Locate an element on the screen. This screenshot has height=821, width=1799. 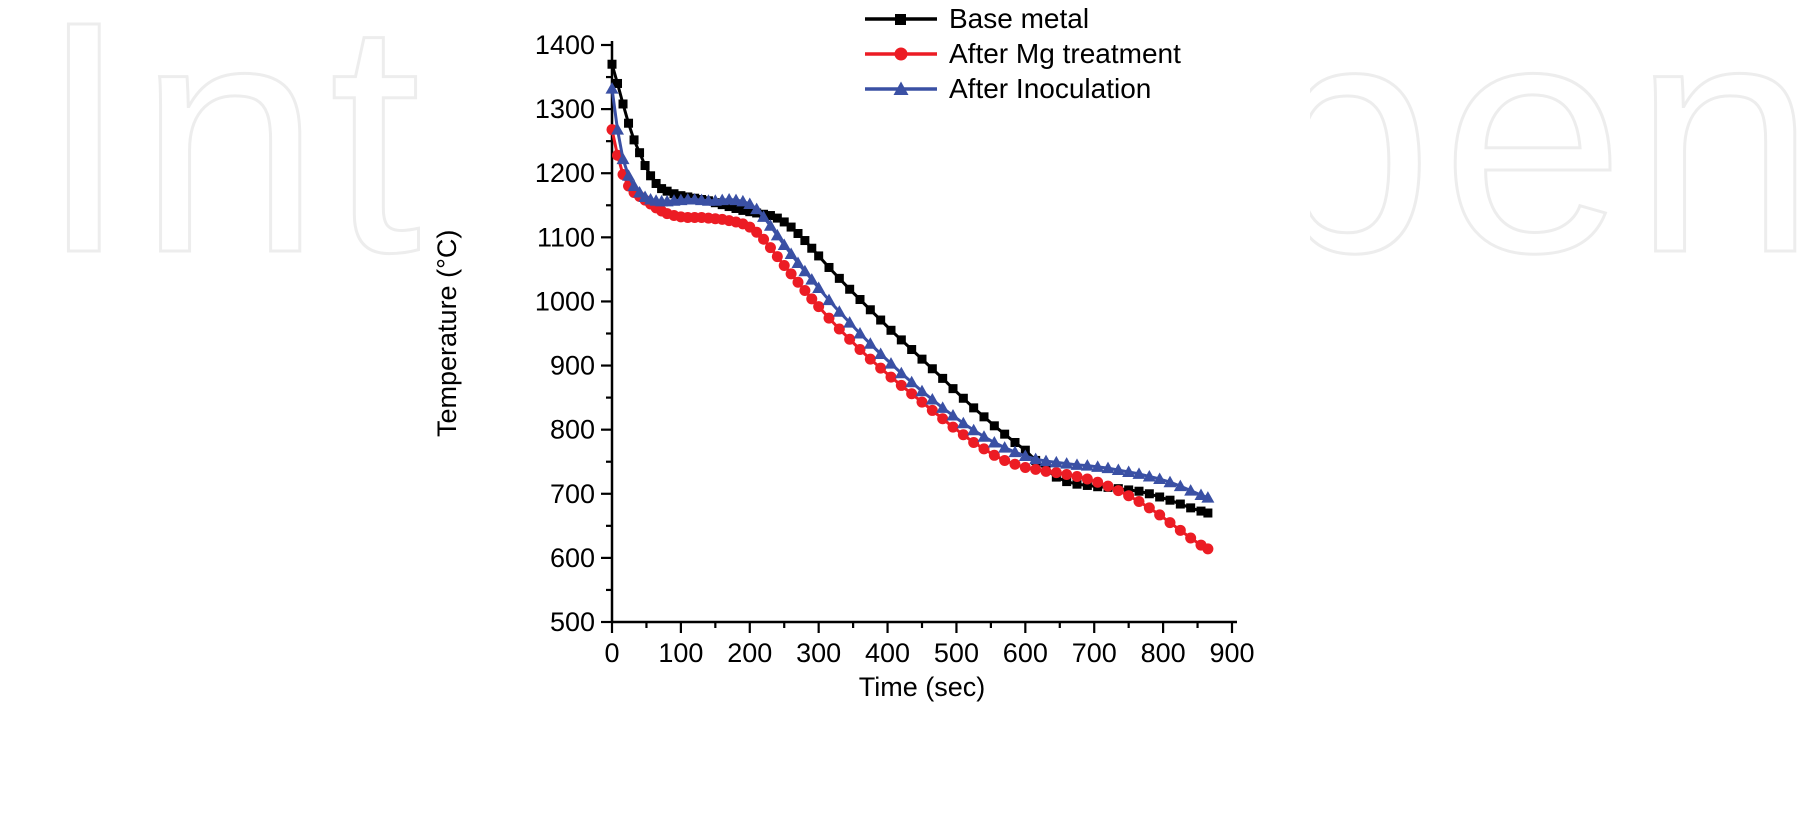
legend-label-after-inoculation: After Inoculation is located at coordinates (1050, 88).